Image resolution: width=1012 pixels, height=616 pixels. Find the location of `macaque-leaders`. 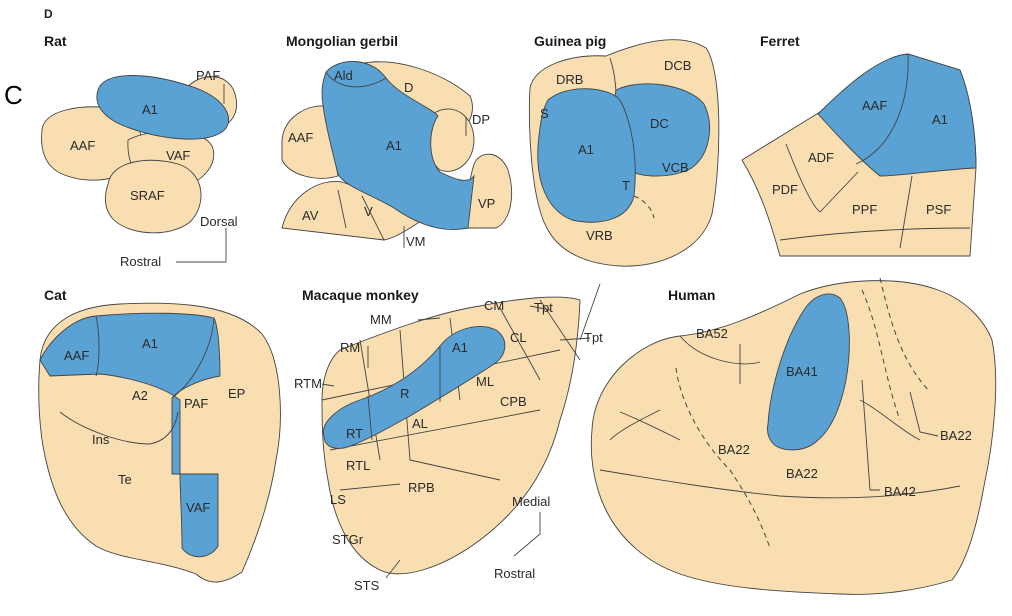

macaque-leaders is located at coordinates (461, 431).